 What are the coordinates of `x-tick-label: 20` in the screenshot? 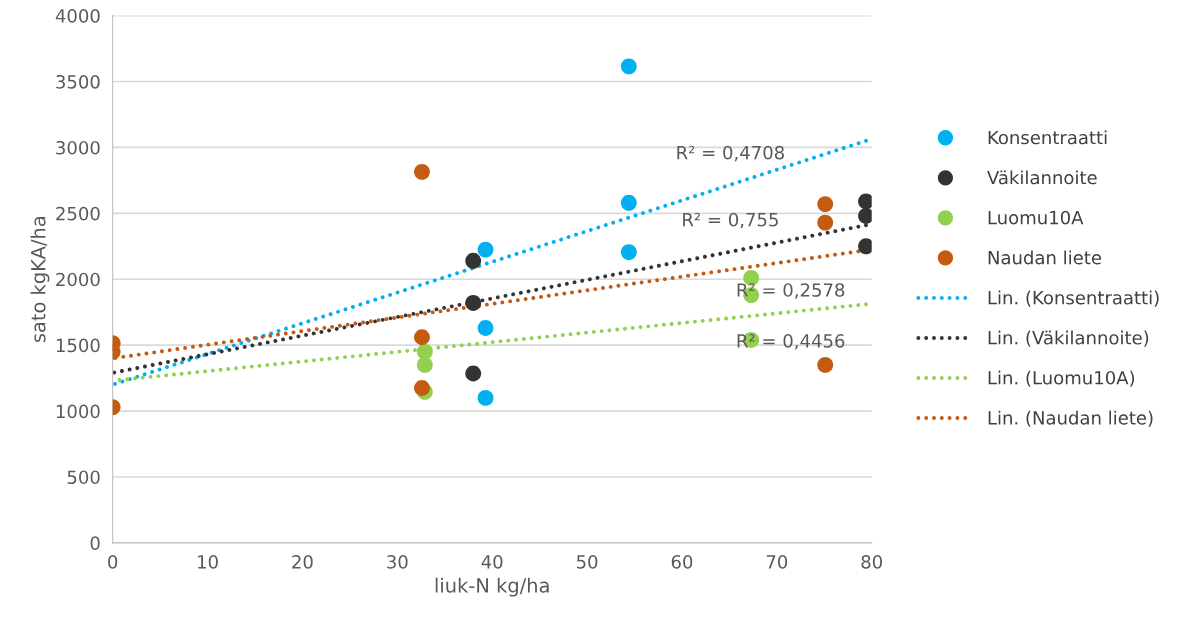 It's located at (302, 562).